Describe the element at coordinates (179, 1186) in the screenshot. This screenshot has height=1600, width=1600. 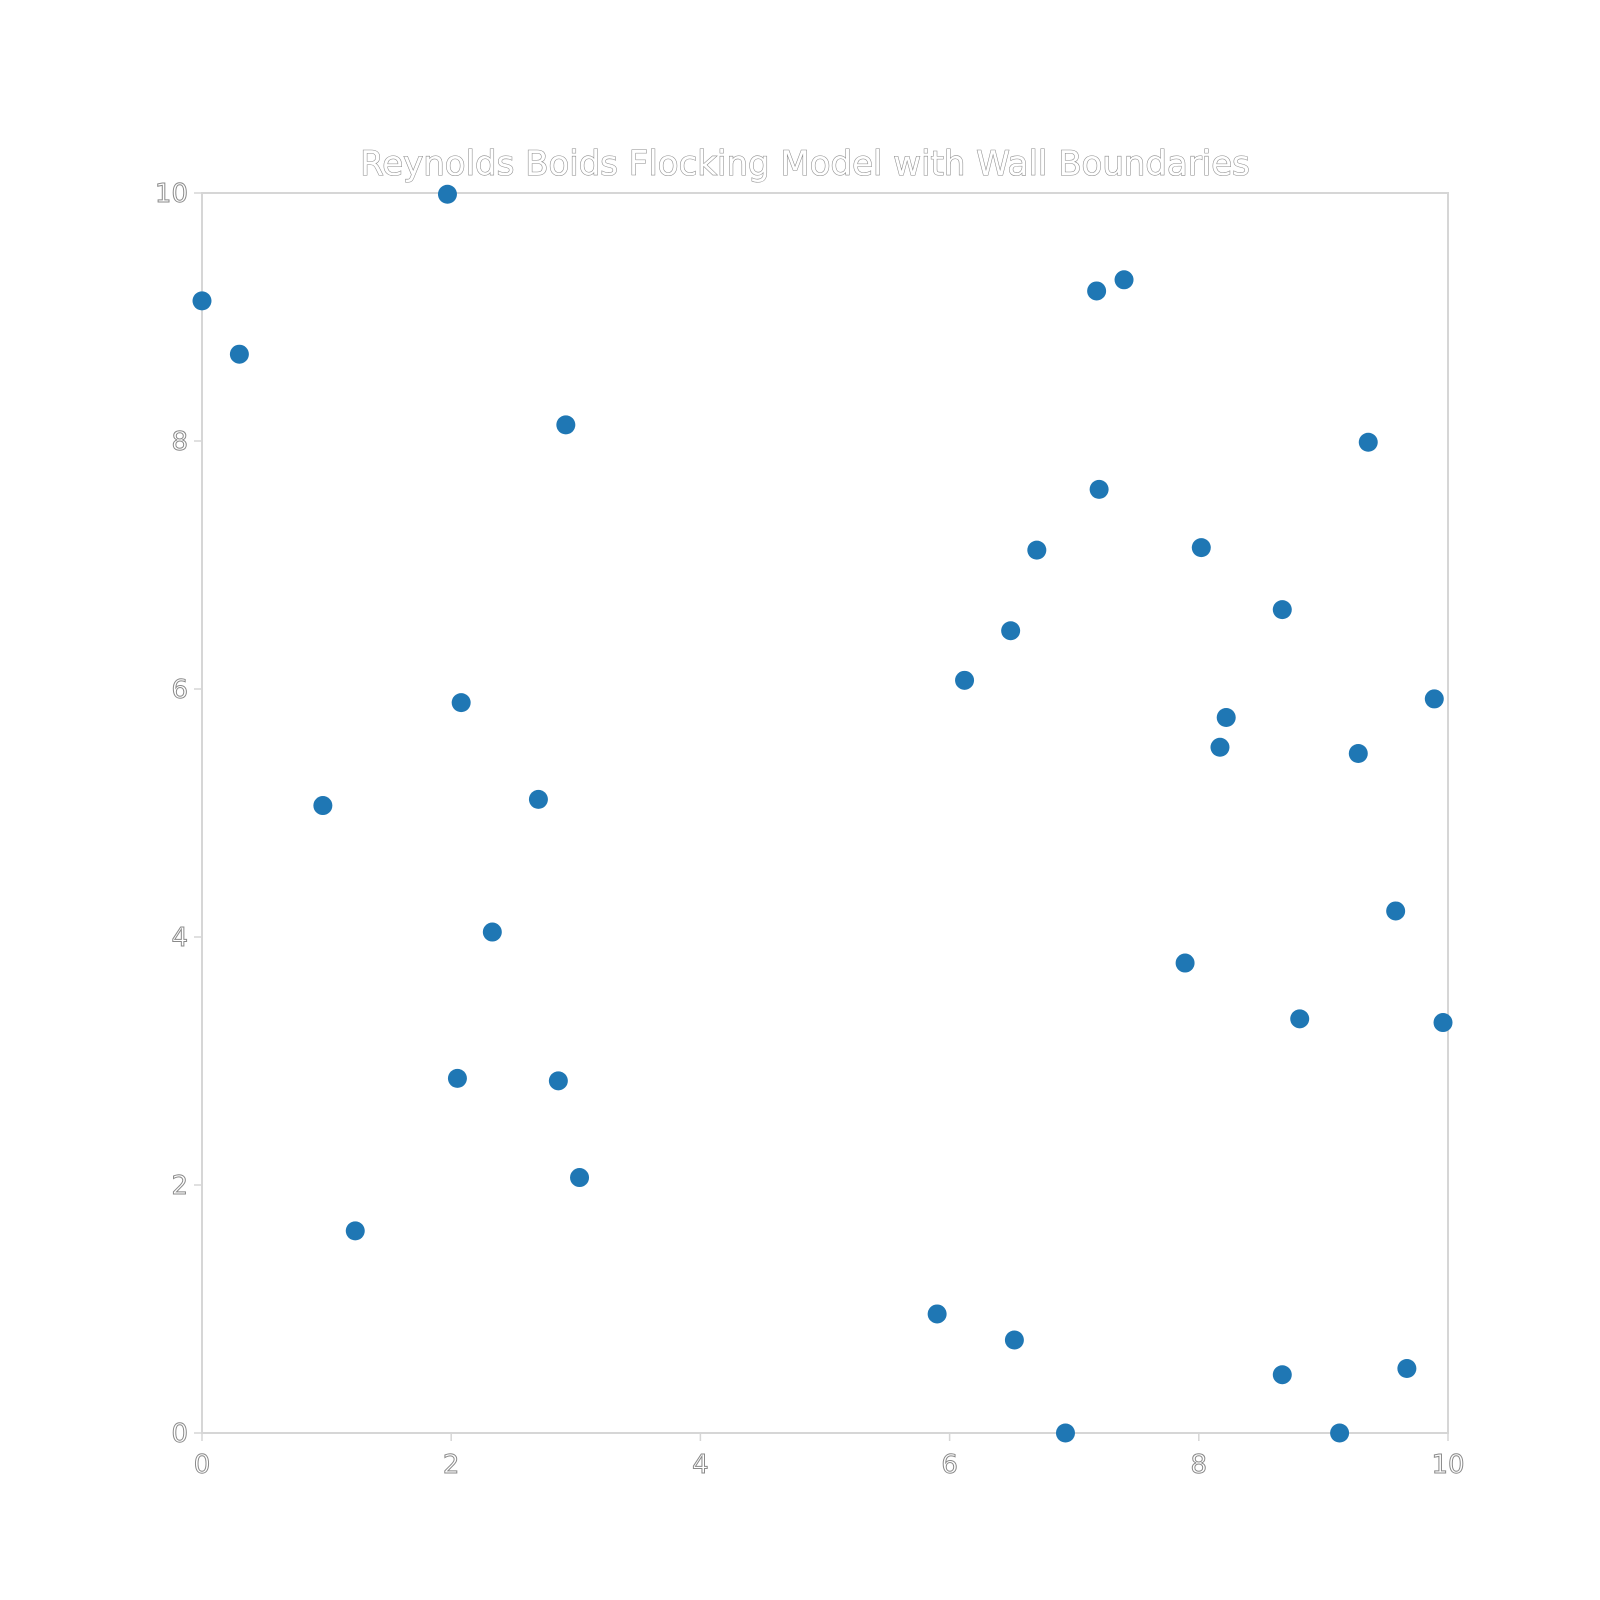
I see `y-tick-label: 2` at that location.